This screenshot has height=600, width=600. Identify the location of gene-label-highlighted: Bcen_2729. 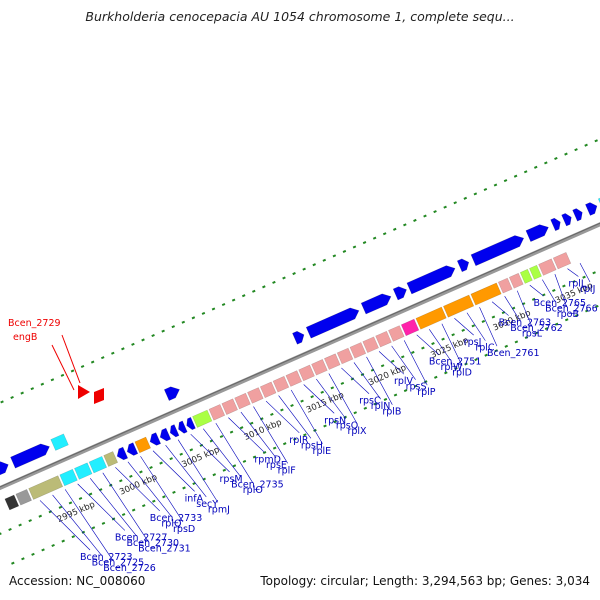
(34, 323).